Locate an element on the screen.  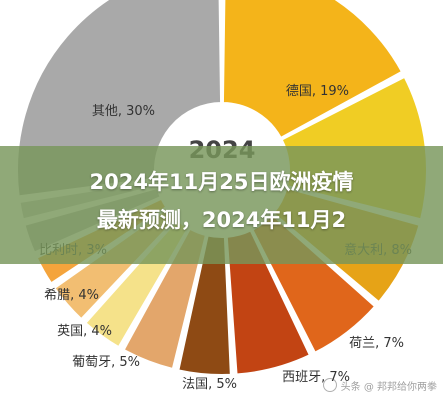
slice-德国 is located at coordinates (312, 70).